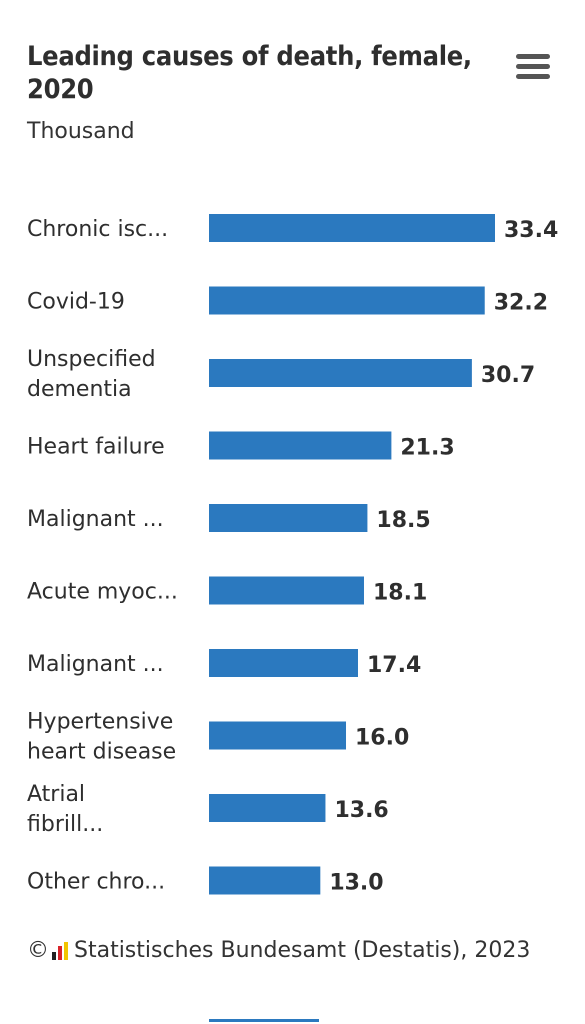 This screenshot has height=1024, width=585. I want to click on data-label: 18.1, so click(400, 593).